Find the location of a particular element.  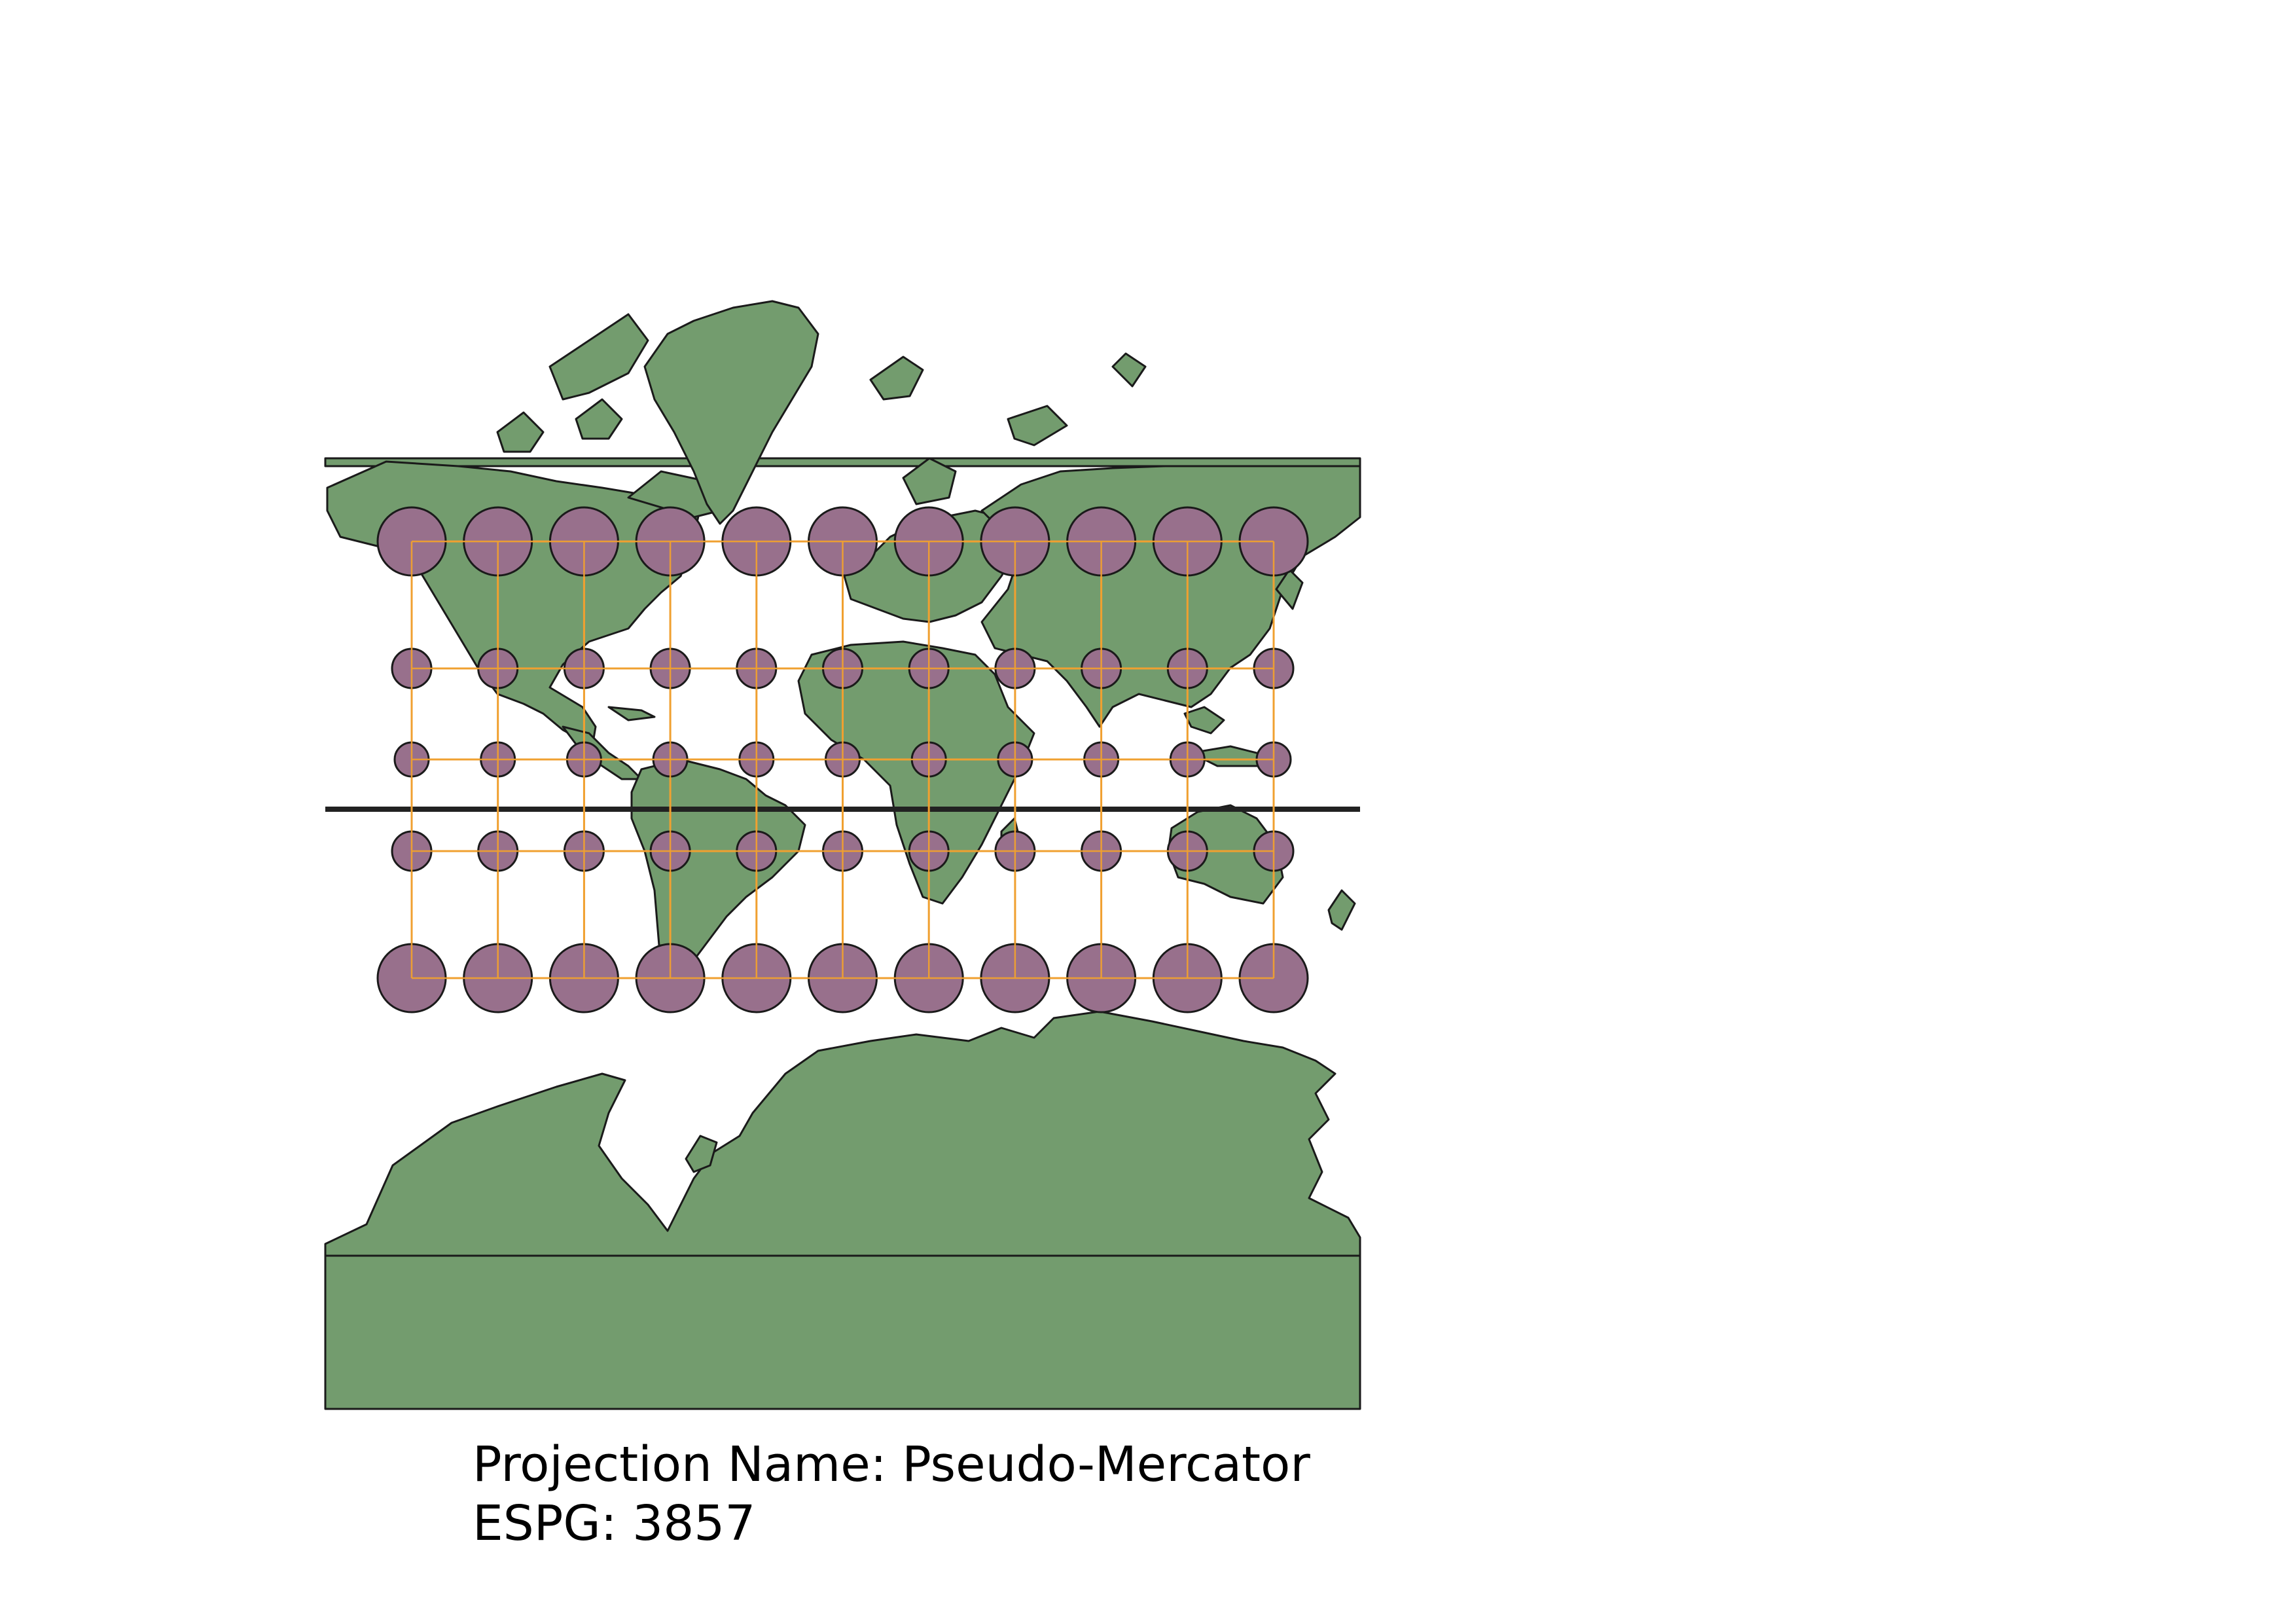

baffin-island is located at coordinates (598, 357).